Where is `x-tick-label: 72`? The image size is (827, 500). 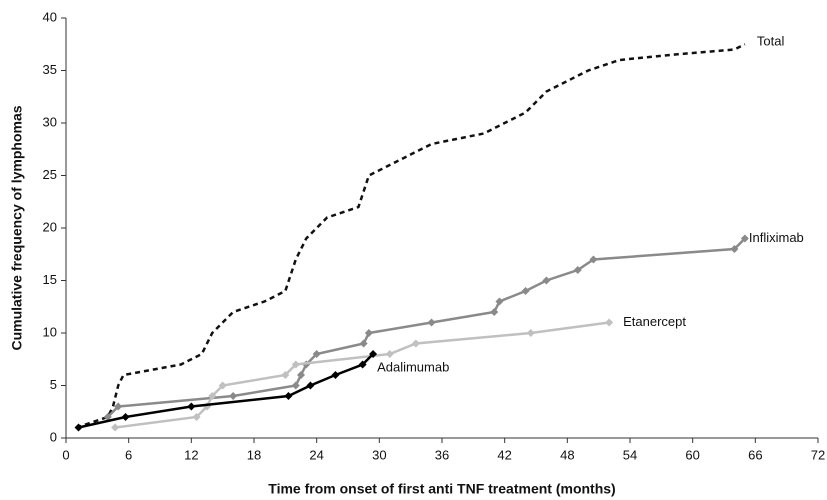 x-tick-label: 72 is located at coordinates (818, 454).